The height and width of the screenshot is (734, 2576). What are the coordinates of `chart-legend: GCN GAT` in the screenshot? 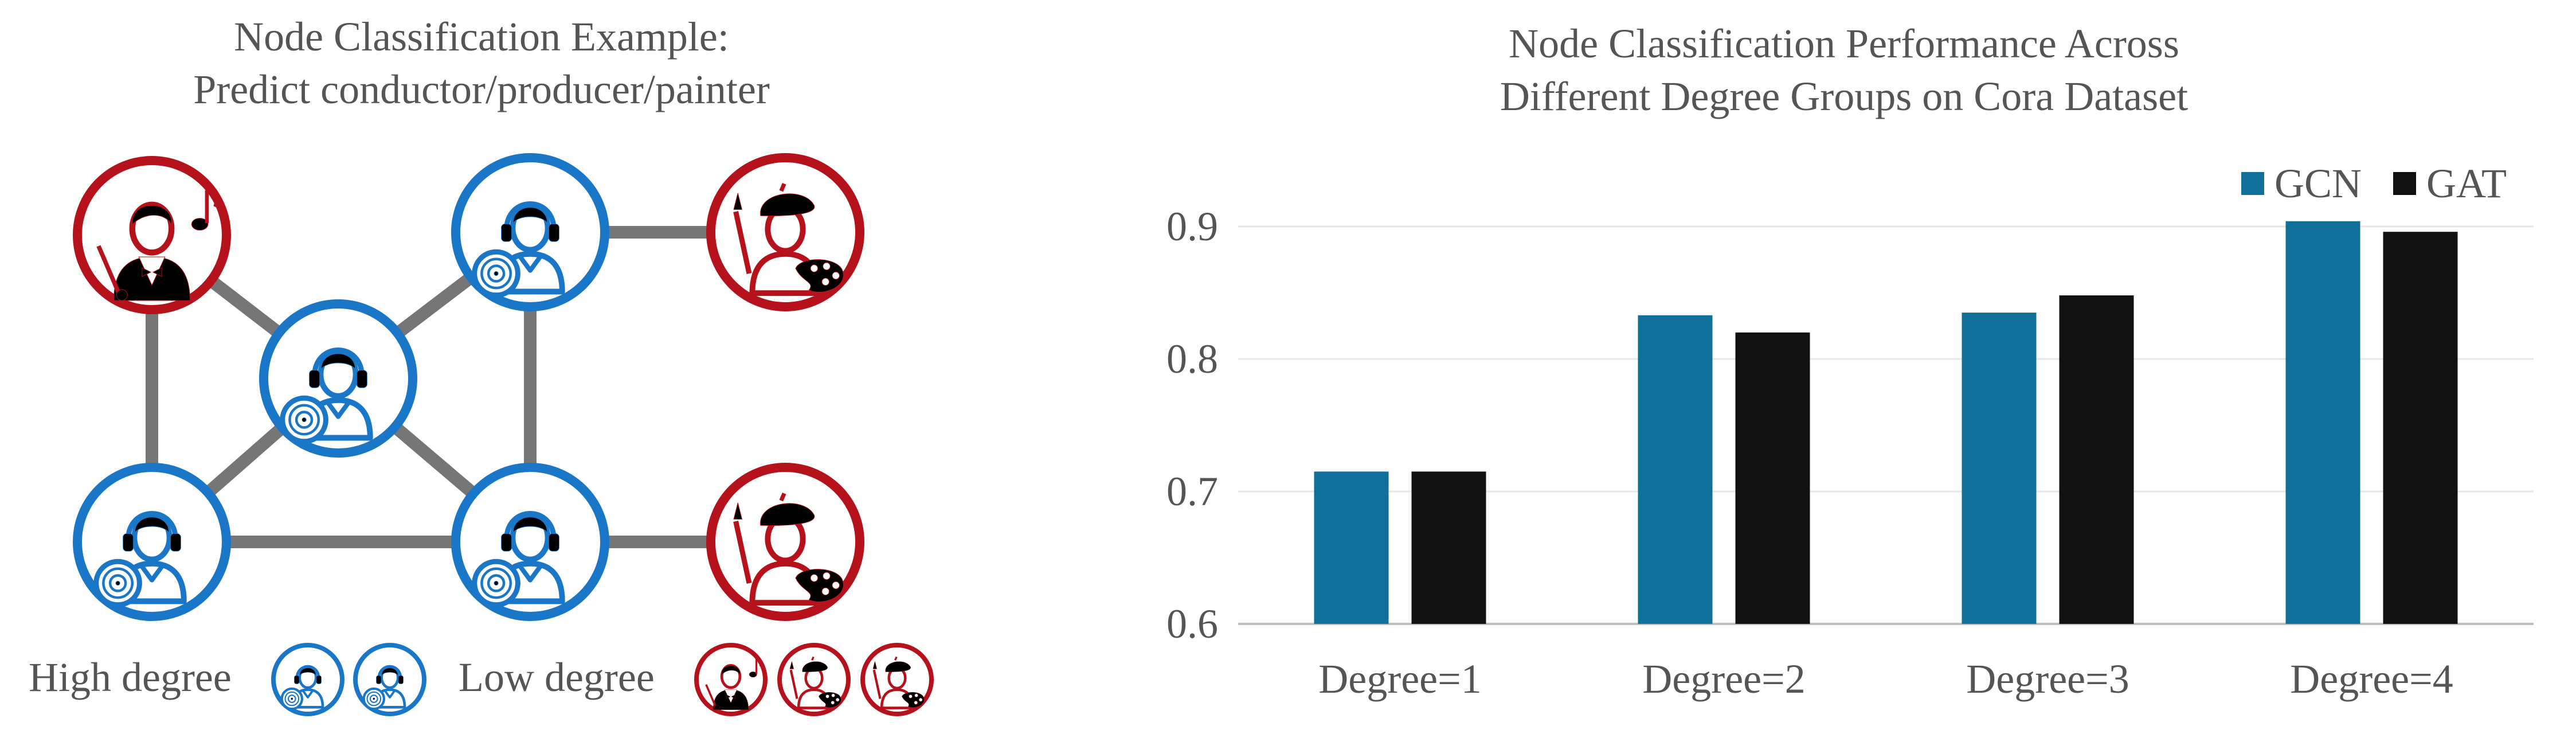 It's located at (2374, 183).